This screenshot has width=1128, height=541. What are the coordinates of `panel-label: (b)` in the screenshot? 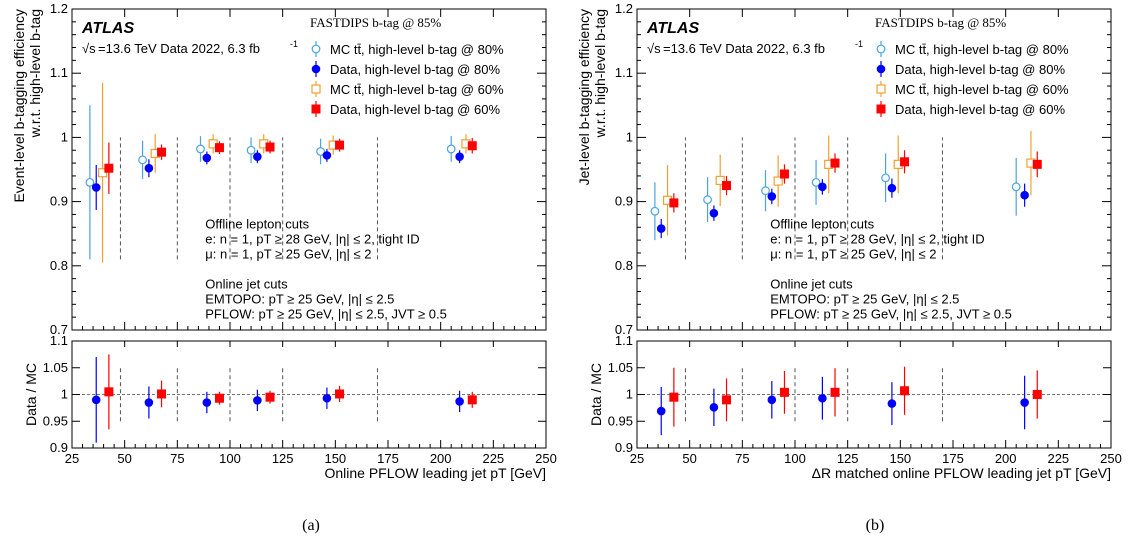 It's located at (875, 525).